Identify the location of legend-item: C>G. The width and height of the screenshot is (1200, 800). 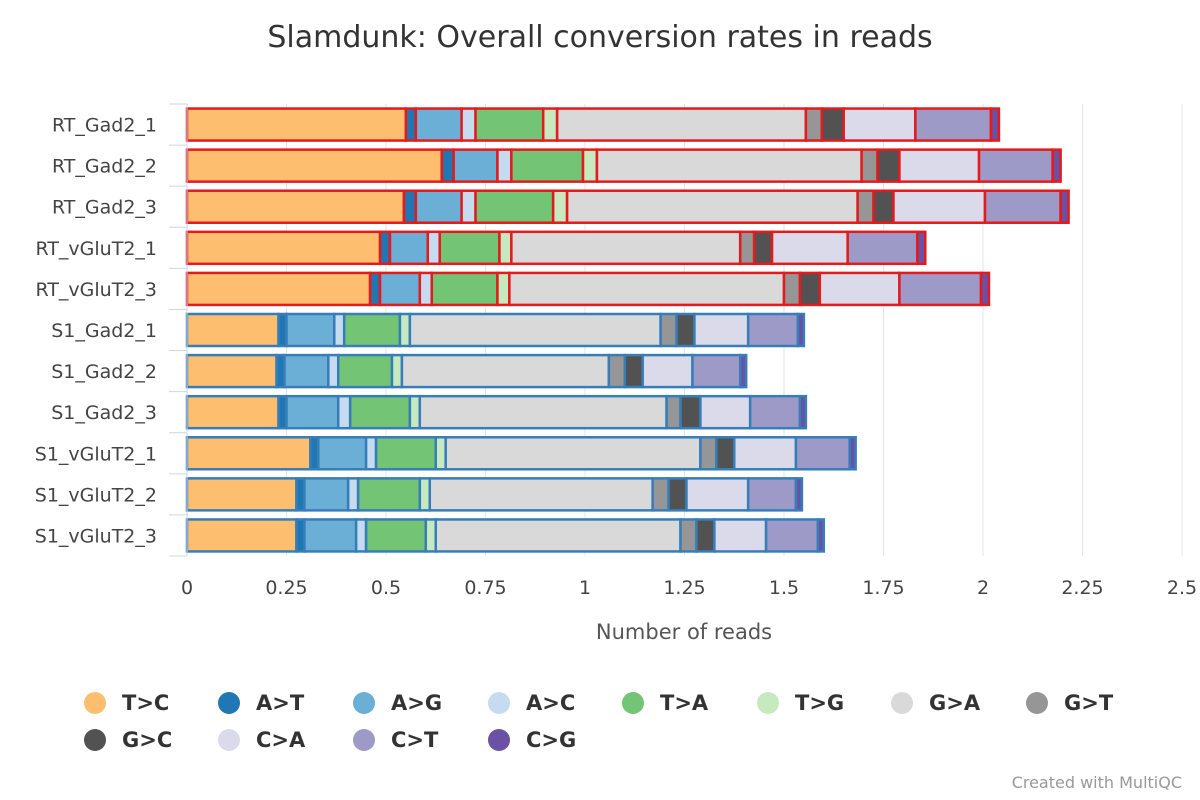
(532, 740).